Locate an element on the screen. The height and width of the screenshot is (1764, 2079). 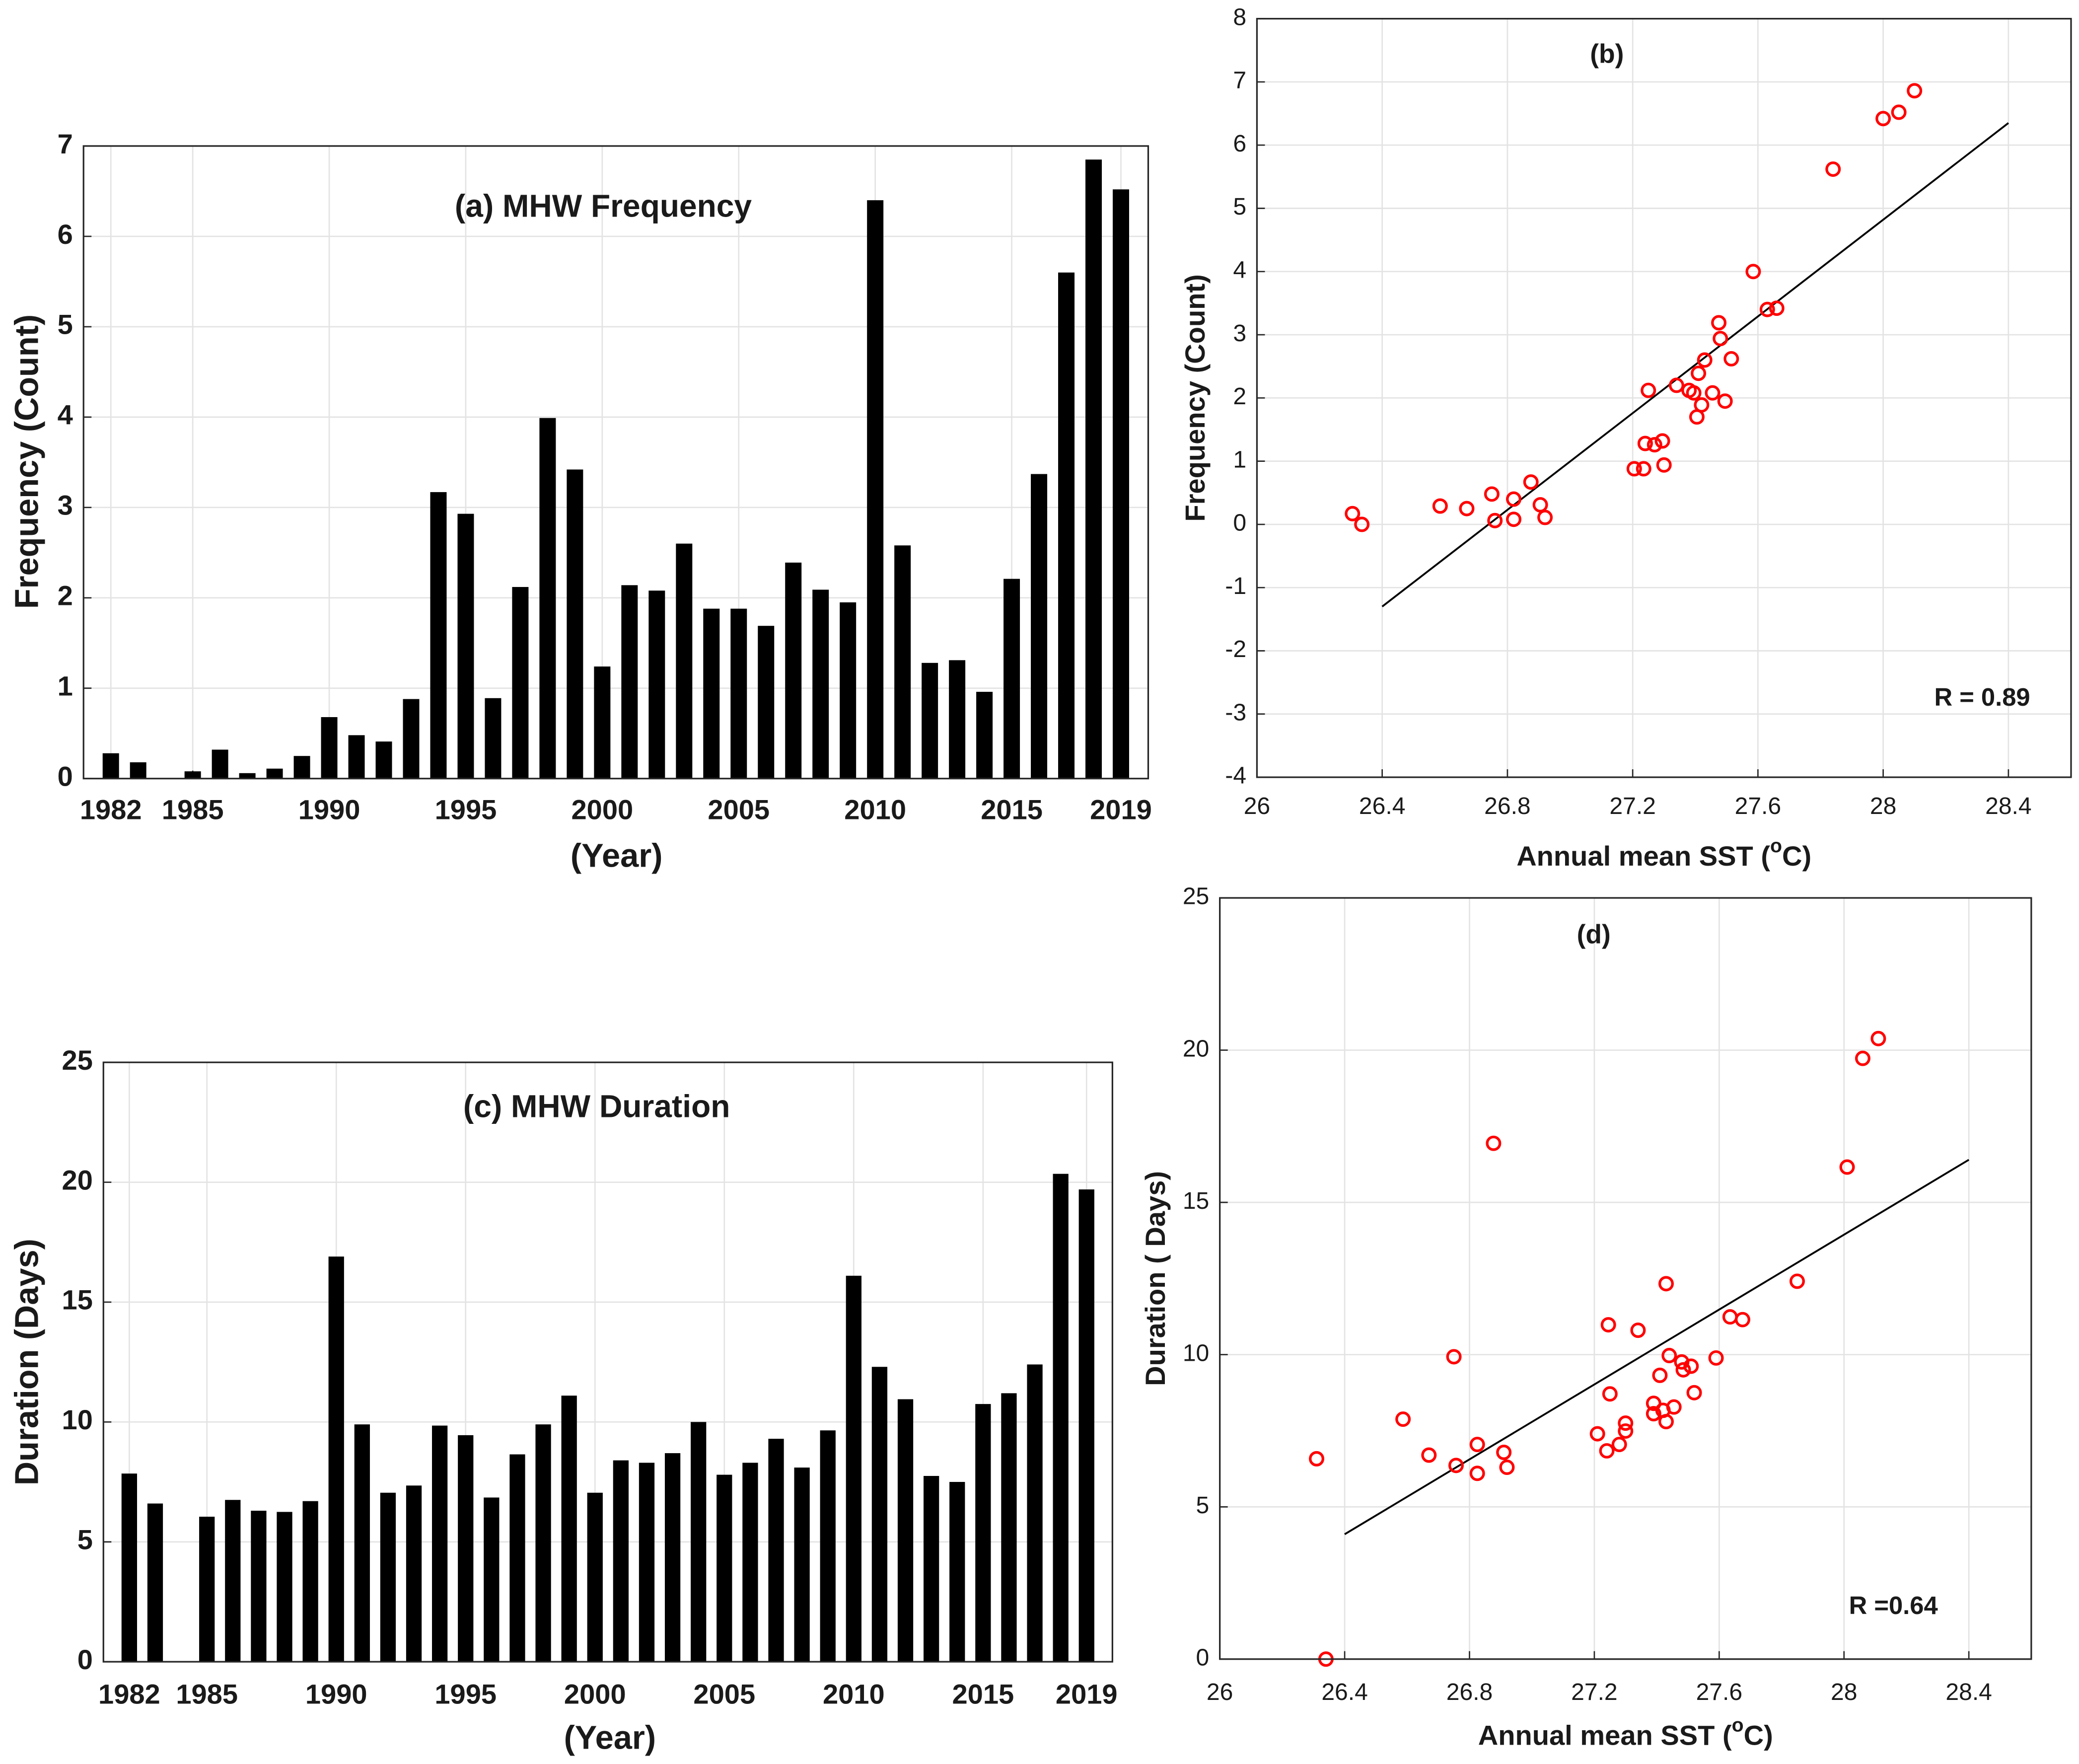
y-tick-label: 6 is located at coordinates (1240, 143).